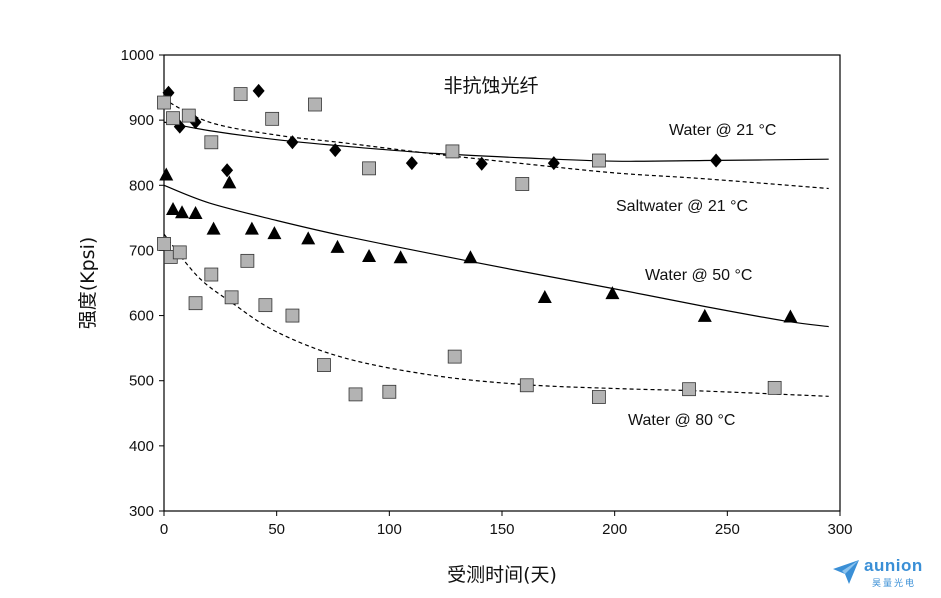 The width and height of the screenshot is (941, 598). I want to click on y-tick-label: 600, so click(141, 316).